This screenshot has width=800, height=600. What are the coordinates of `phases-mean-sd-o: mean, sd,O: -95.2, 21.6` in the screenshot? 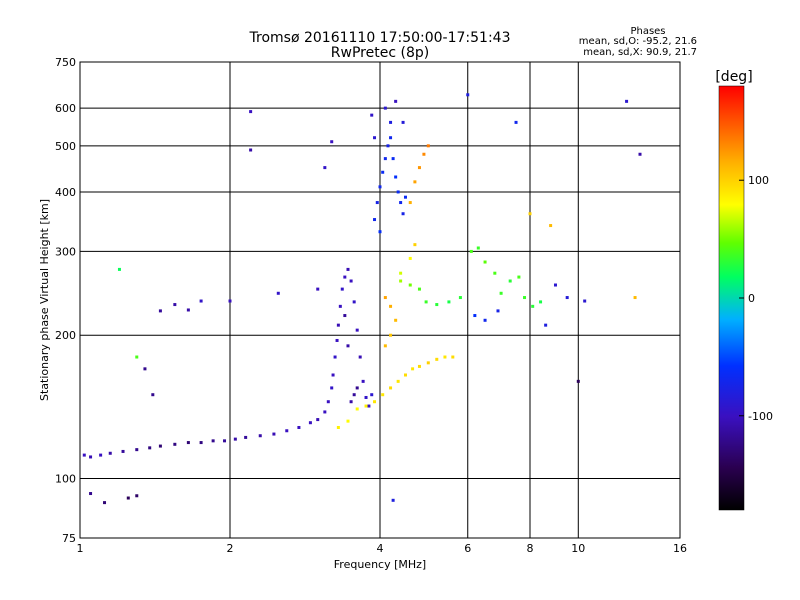 It's located at (638, 41).